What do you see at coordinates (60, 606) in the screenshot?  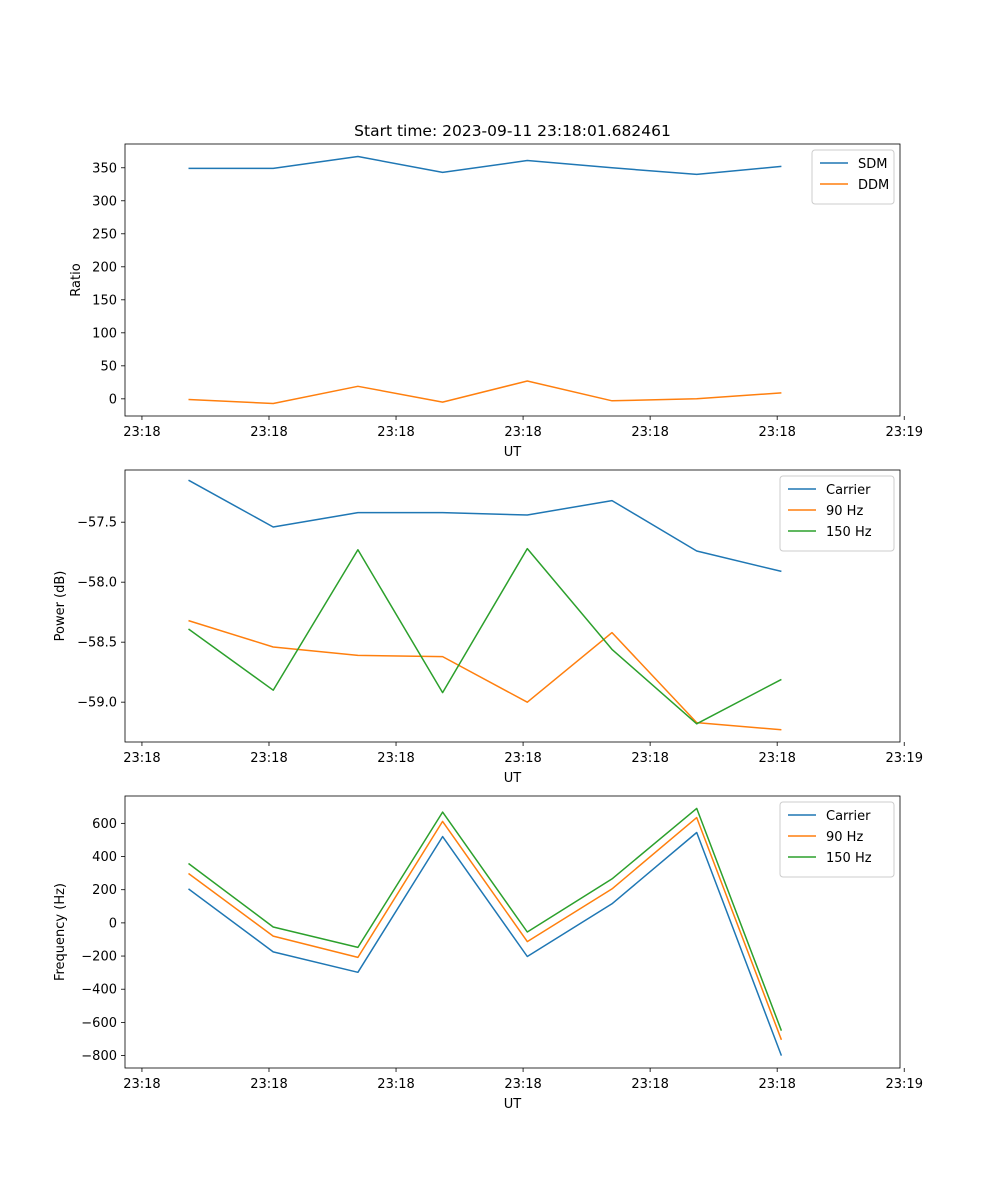 I see `y-axis-label: Power (dB)` at bounding box center [60, 606].